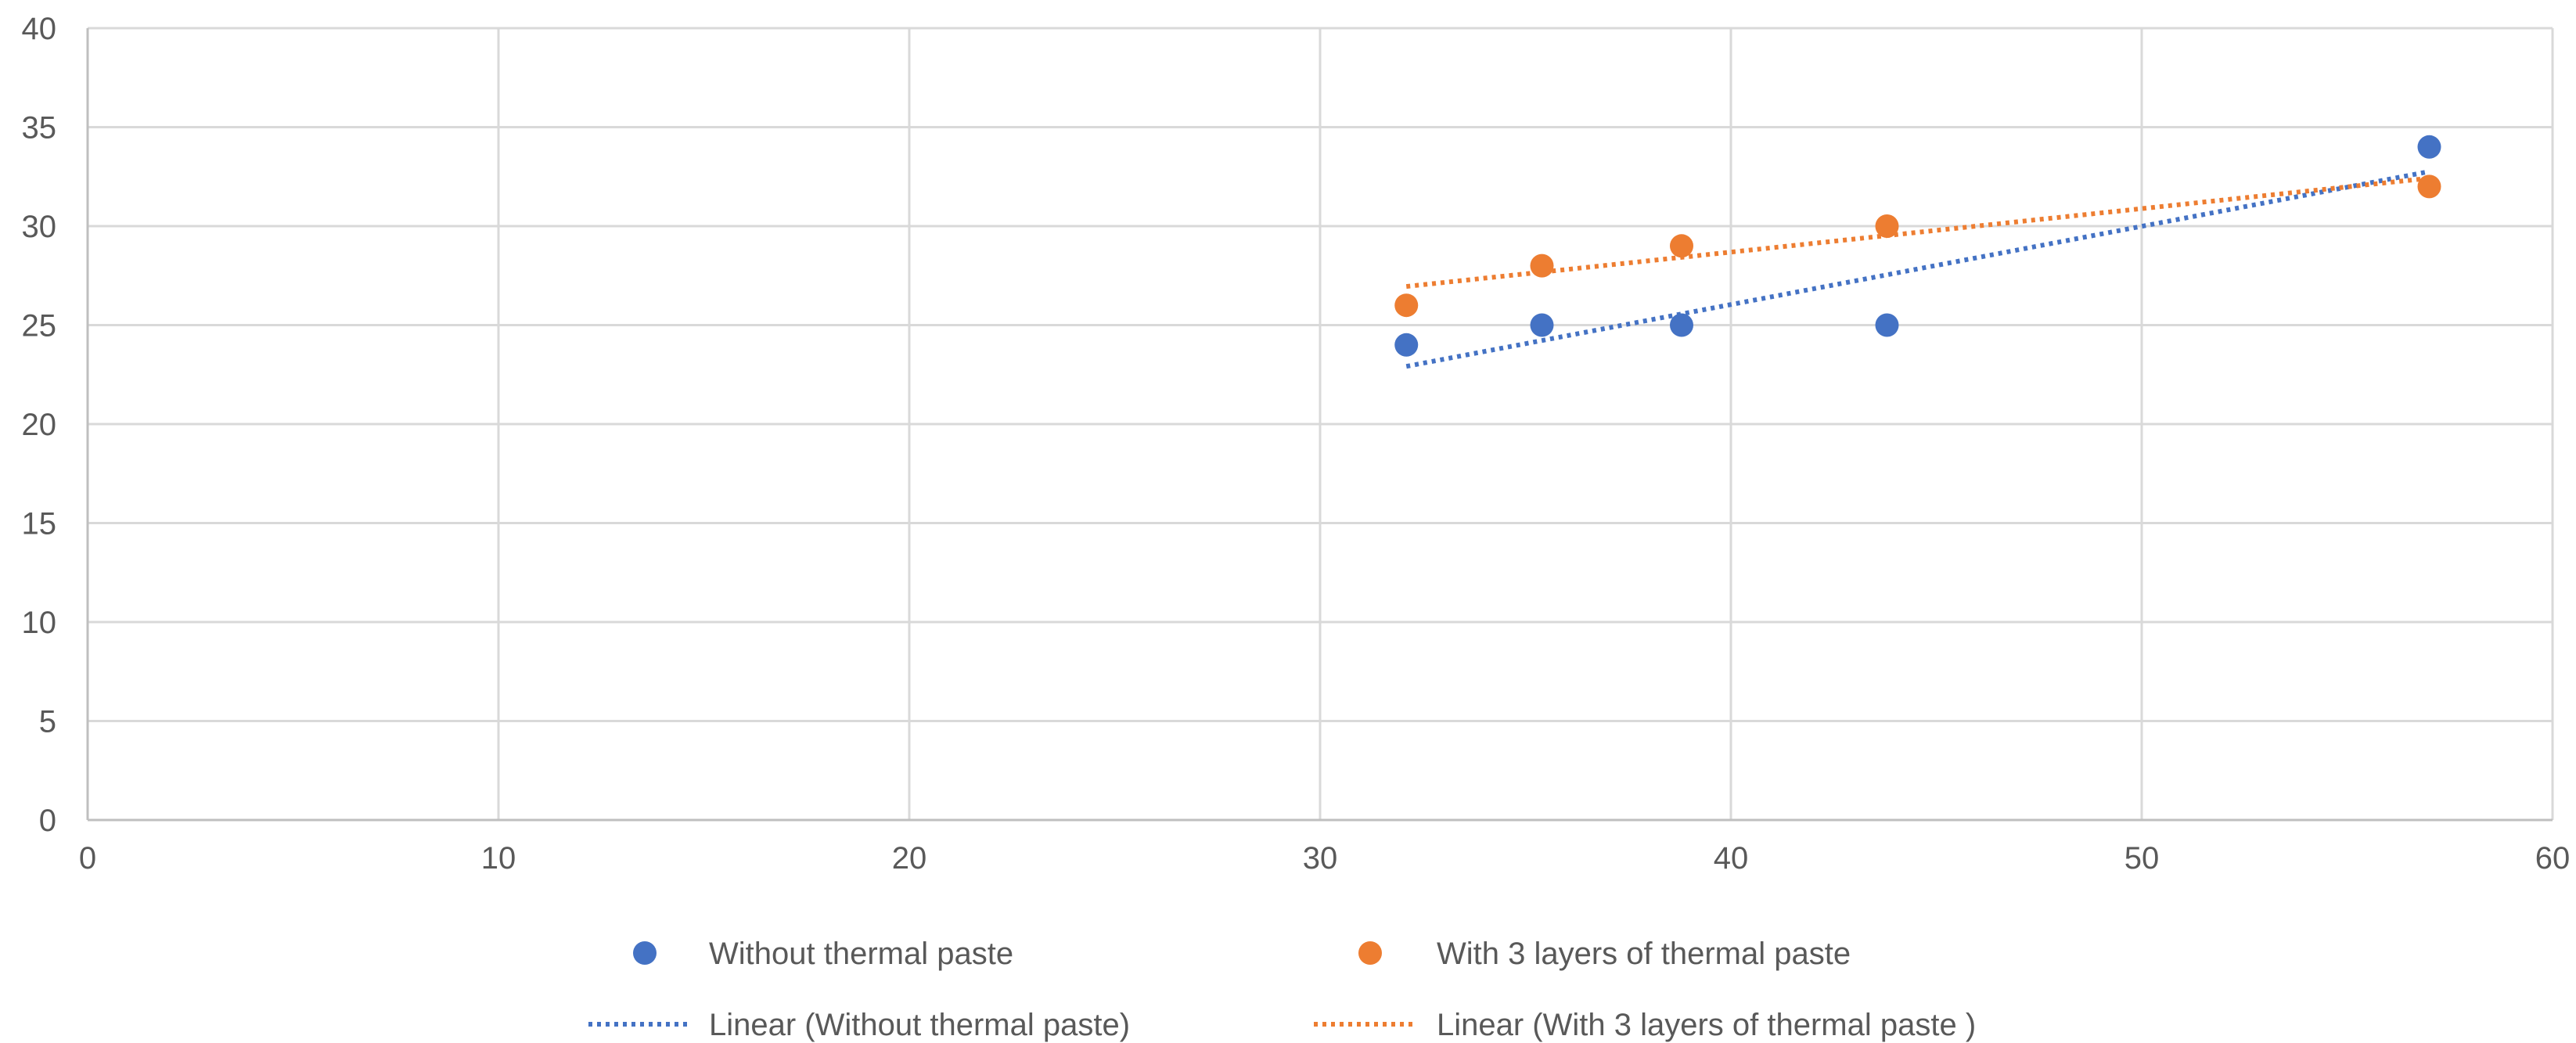 The width and height of the screenshot is (2576, 1043). I want to click on y-tick-label-0: 0, so click(47, 821).